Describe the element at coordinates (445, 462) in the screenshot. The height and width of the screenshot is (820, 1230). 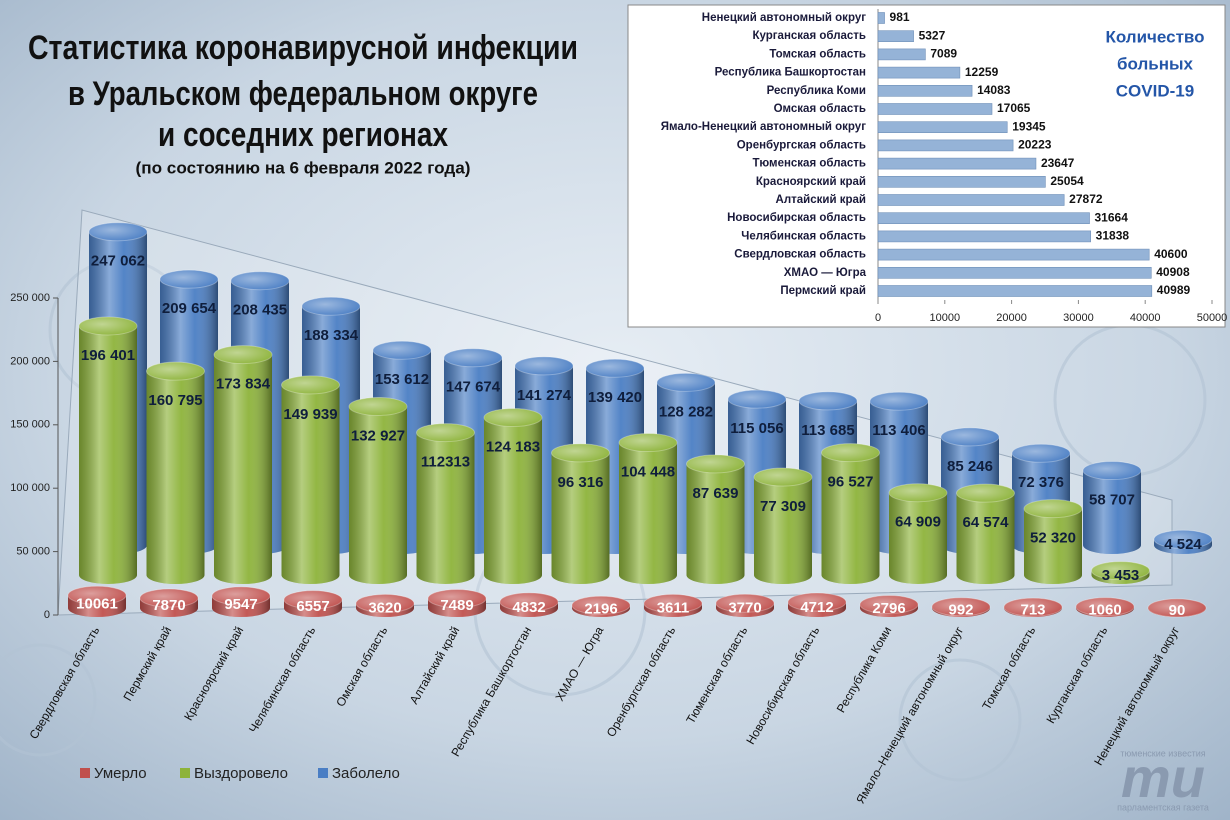
I see `value-label: 112313` at that location.